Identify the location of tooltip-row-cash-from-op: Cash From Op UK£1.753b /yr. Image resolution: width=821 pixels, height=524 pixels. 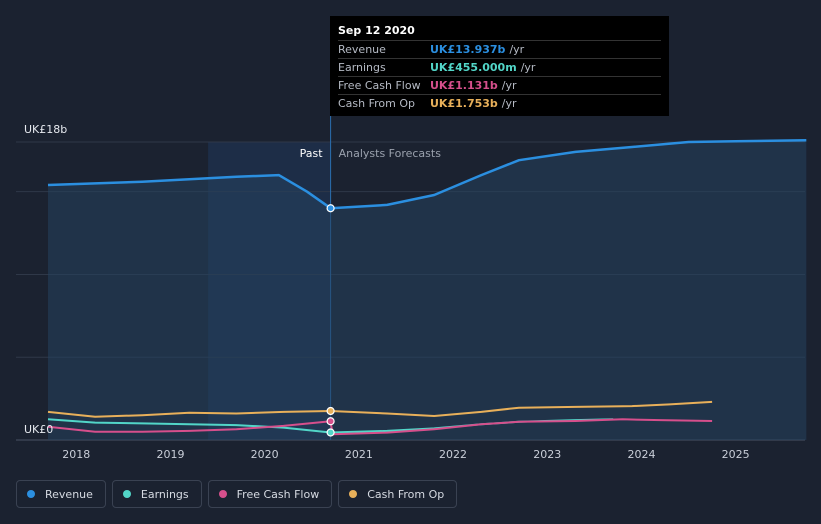
(499, 103).